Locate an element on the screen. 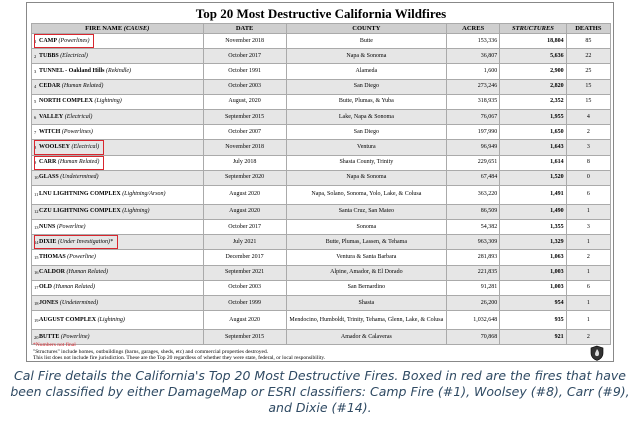 This screenshot has height=431, width=640. fire-structures: 1,329 is located at coordinates (533, 242).